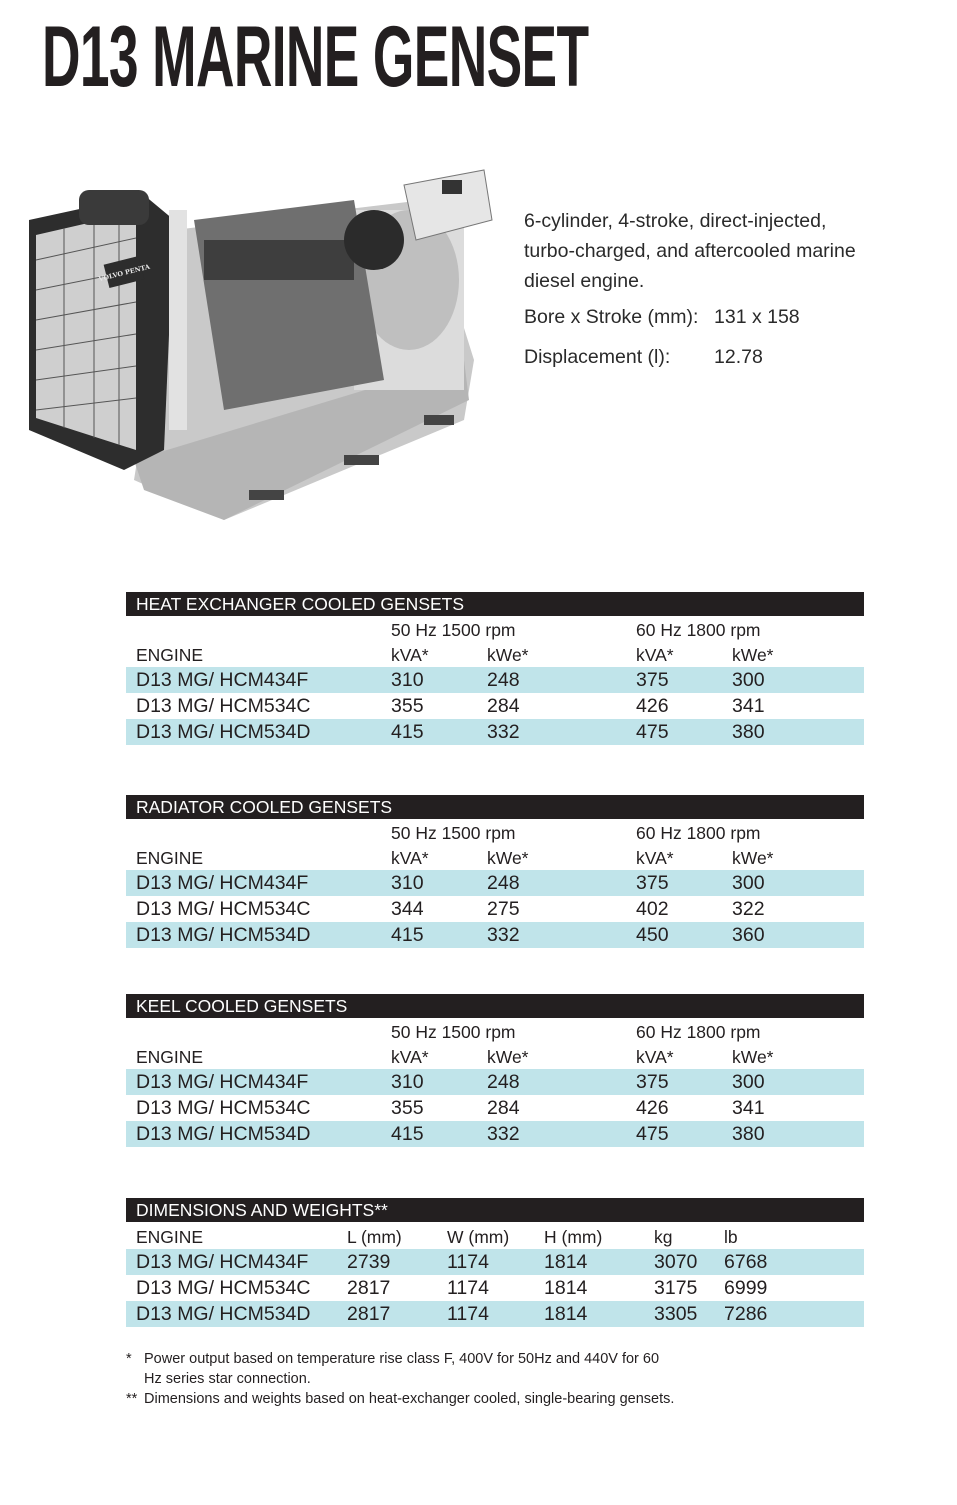 Image resolution: width=957 pixels, height=1505 pixels. Describe the element at coordinates (746, 1314) in the screenshot. I see `table-cell: 7286` at that location.